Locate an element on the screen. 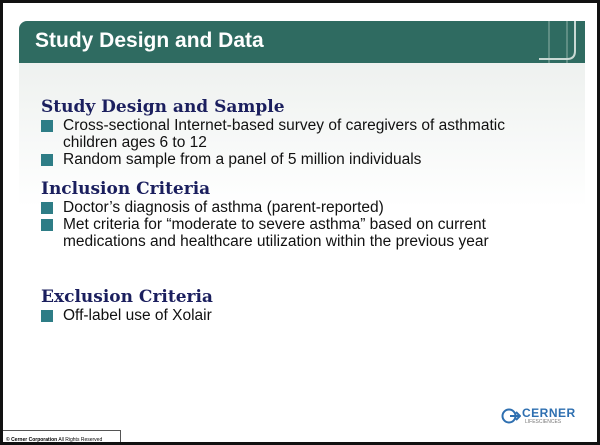 Image resolution: width=600 pixels, height=445 pixels. section-heading: Exclusion Criteria is located at coordinates (127, 297).